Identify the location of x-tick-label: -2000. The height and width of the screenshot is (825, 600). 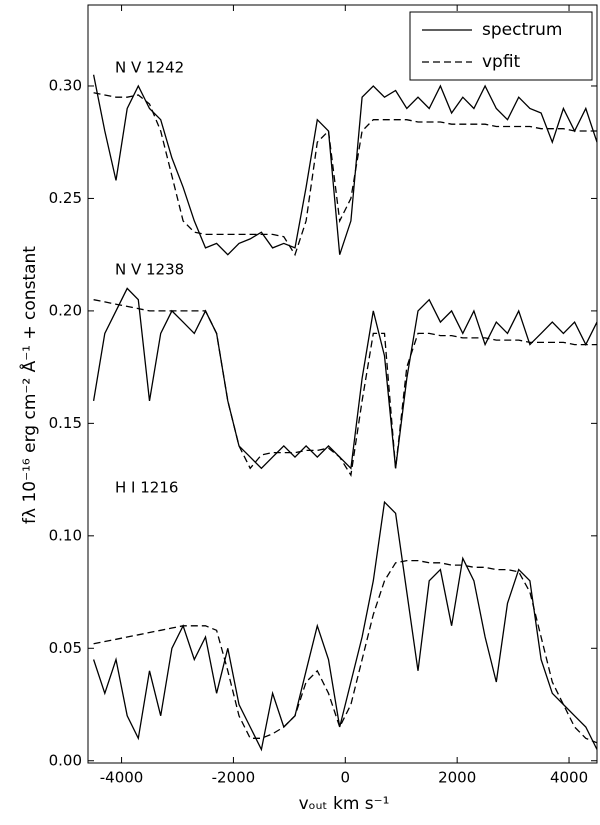
(234, 778).